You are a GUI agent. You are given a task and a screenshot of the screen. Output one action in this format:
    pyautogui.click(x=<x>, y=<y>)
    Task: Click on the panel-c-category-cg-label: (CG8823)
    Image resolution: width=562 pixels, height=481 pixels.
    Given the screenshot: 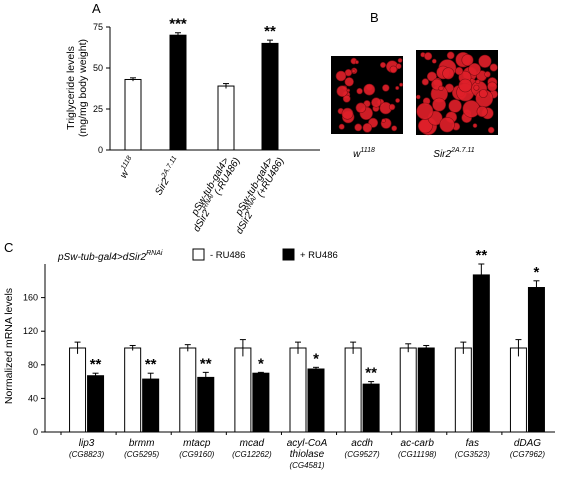 What is the action you would take?
    pyautogui.click(x=86, y=454)
    